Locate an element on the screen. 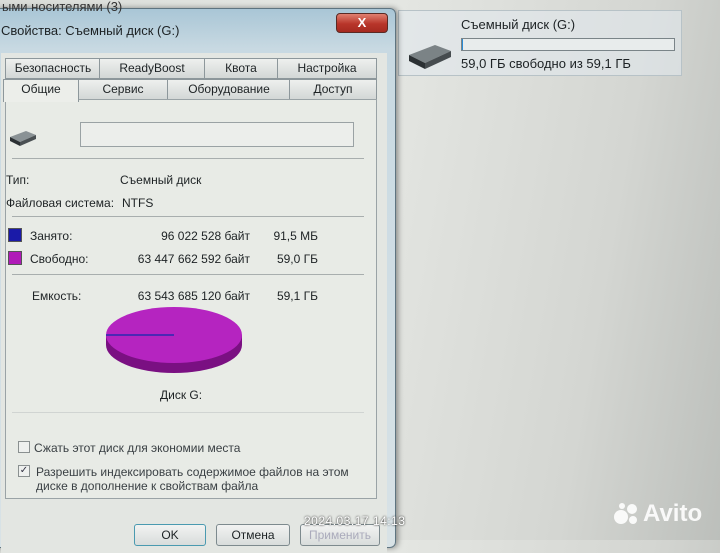 Image resolution: width=720 pixels, height=553 pixels. used-bytes: 96 022 528 байт is located at coordinates (178, 236).